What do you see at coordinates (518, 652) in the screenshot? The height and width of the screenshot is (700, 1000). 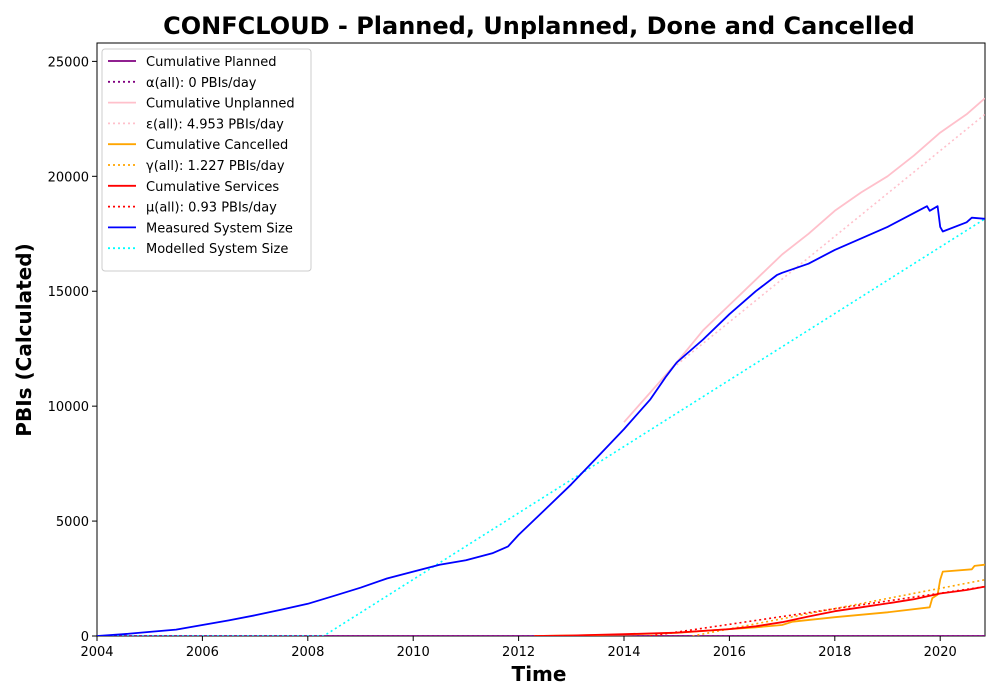 I see `x-tick-label: 2012` at bounding box center [518, 652].